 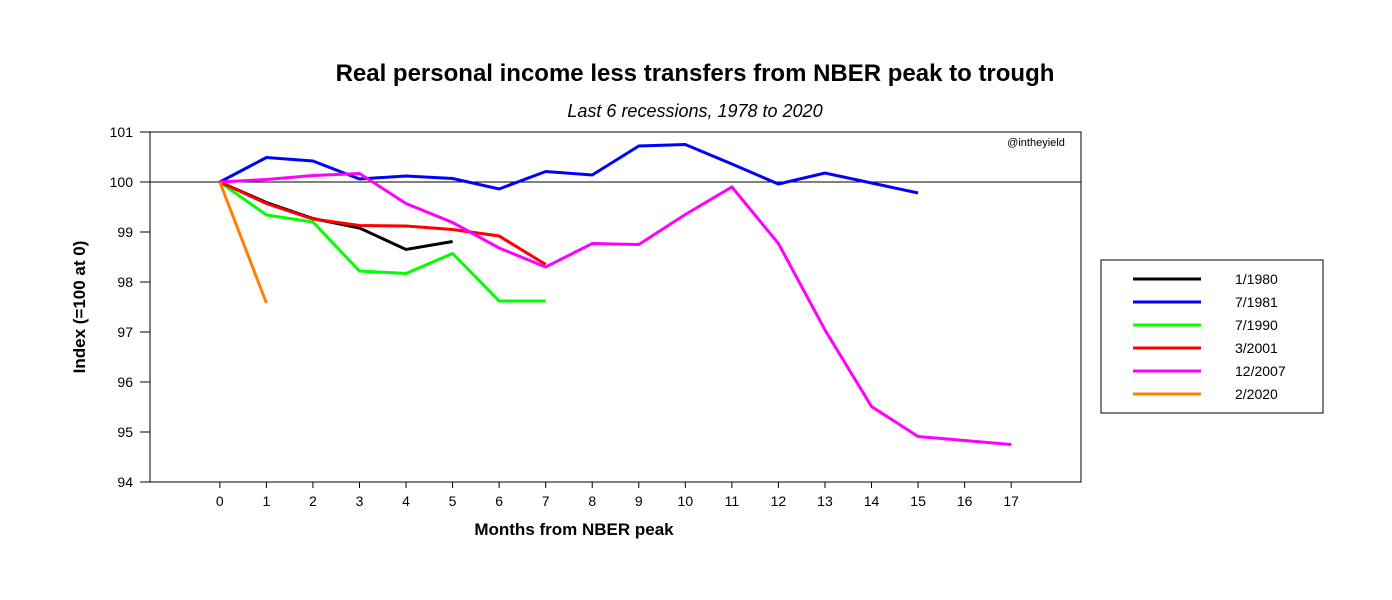 I want to click on y-axis: 94 95 96 97 98 99 100 101, so click(x=130, y=307).